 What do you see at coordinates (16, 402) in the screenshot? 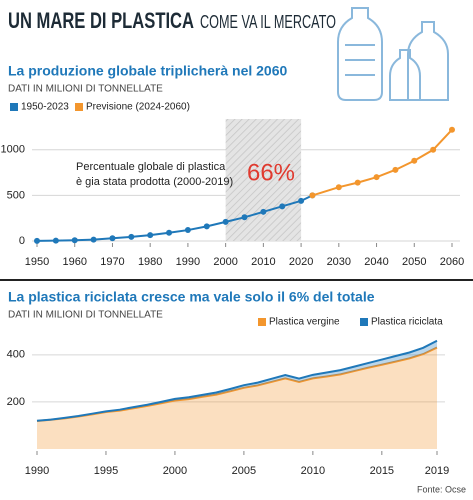
I see `y-tick-label: 200` at bounding box center [16, 402].